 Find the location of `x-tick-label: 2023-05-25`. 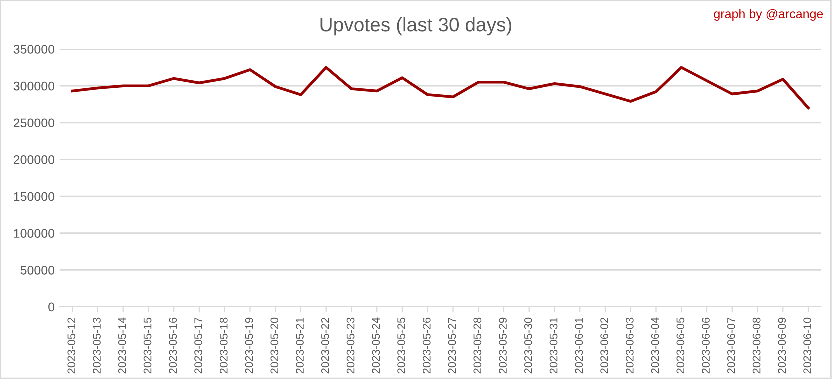

x-tick-label: 2023-05-25 is located at coordinates (402, 346).